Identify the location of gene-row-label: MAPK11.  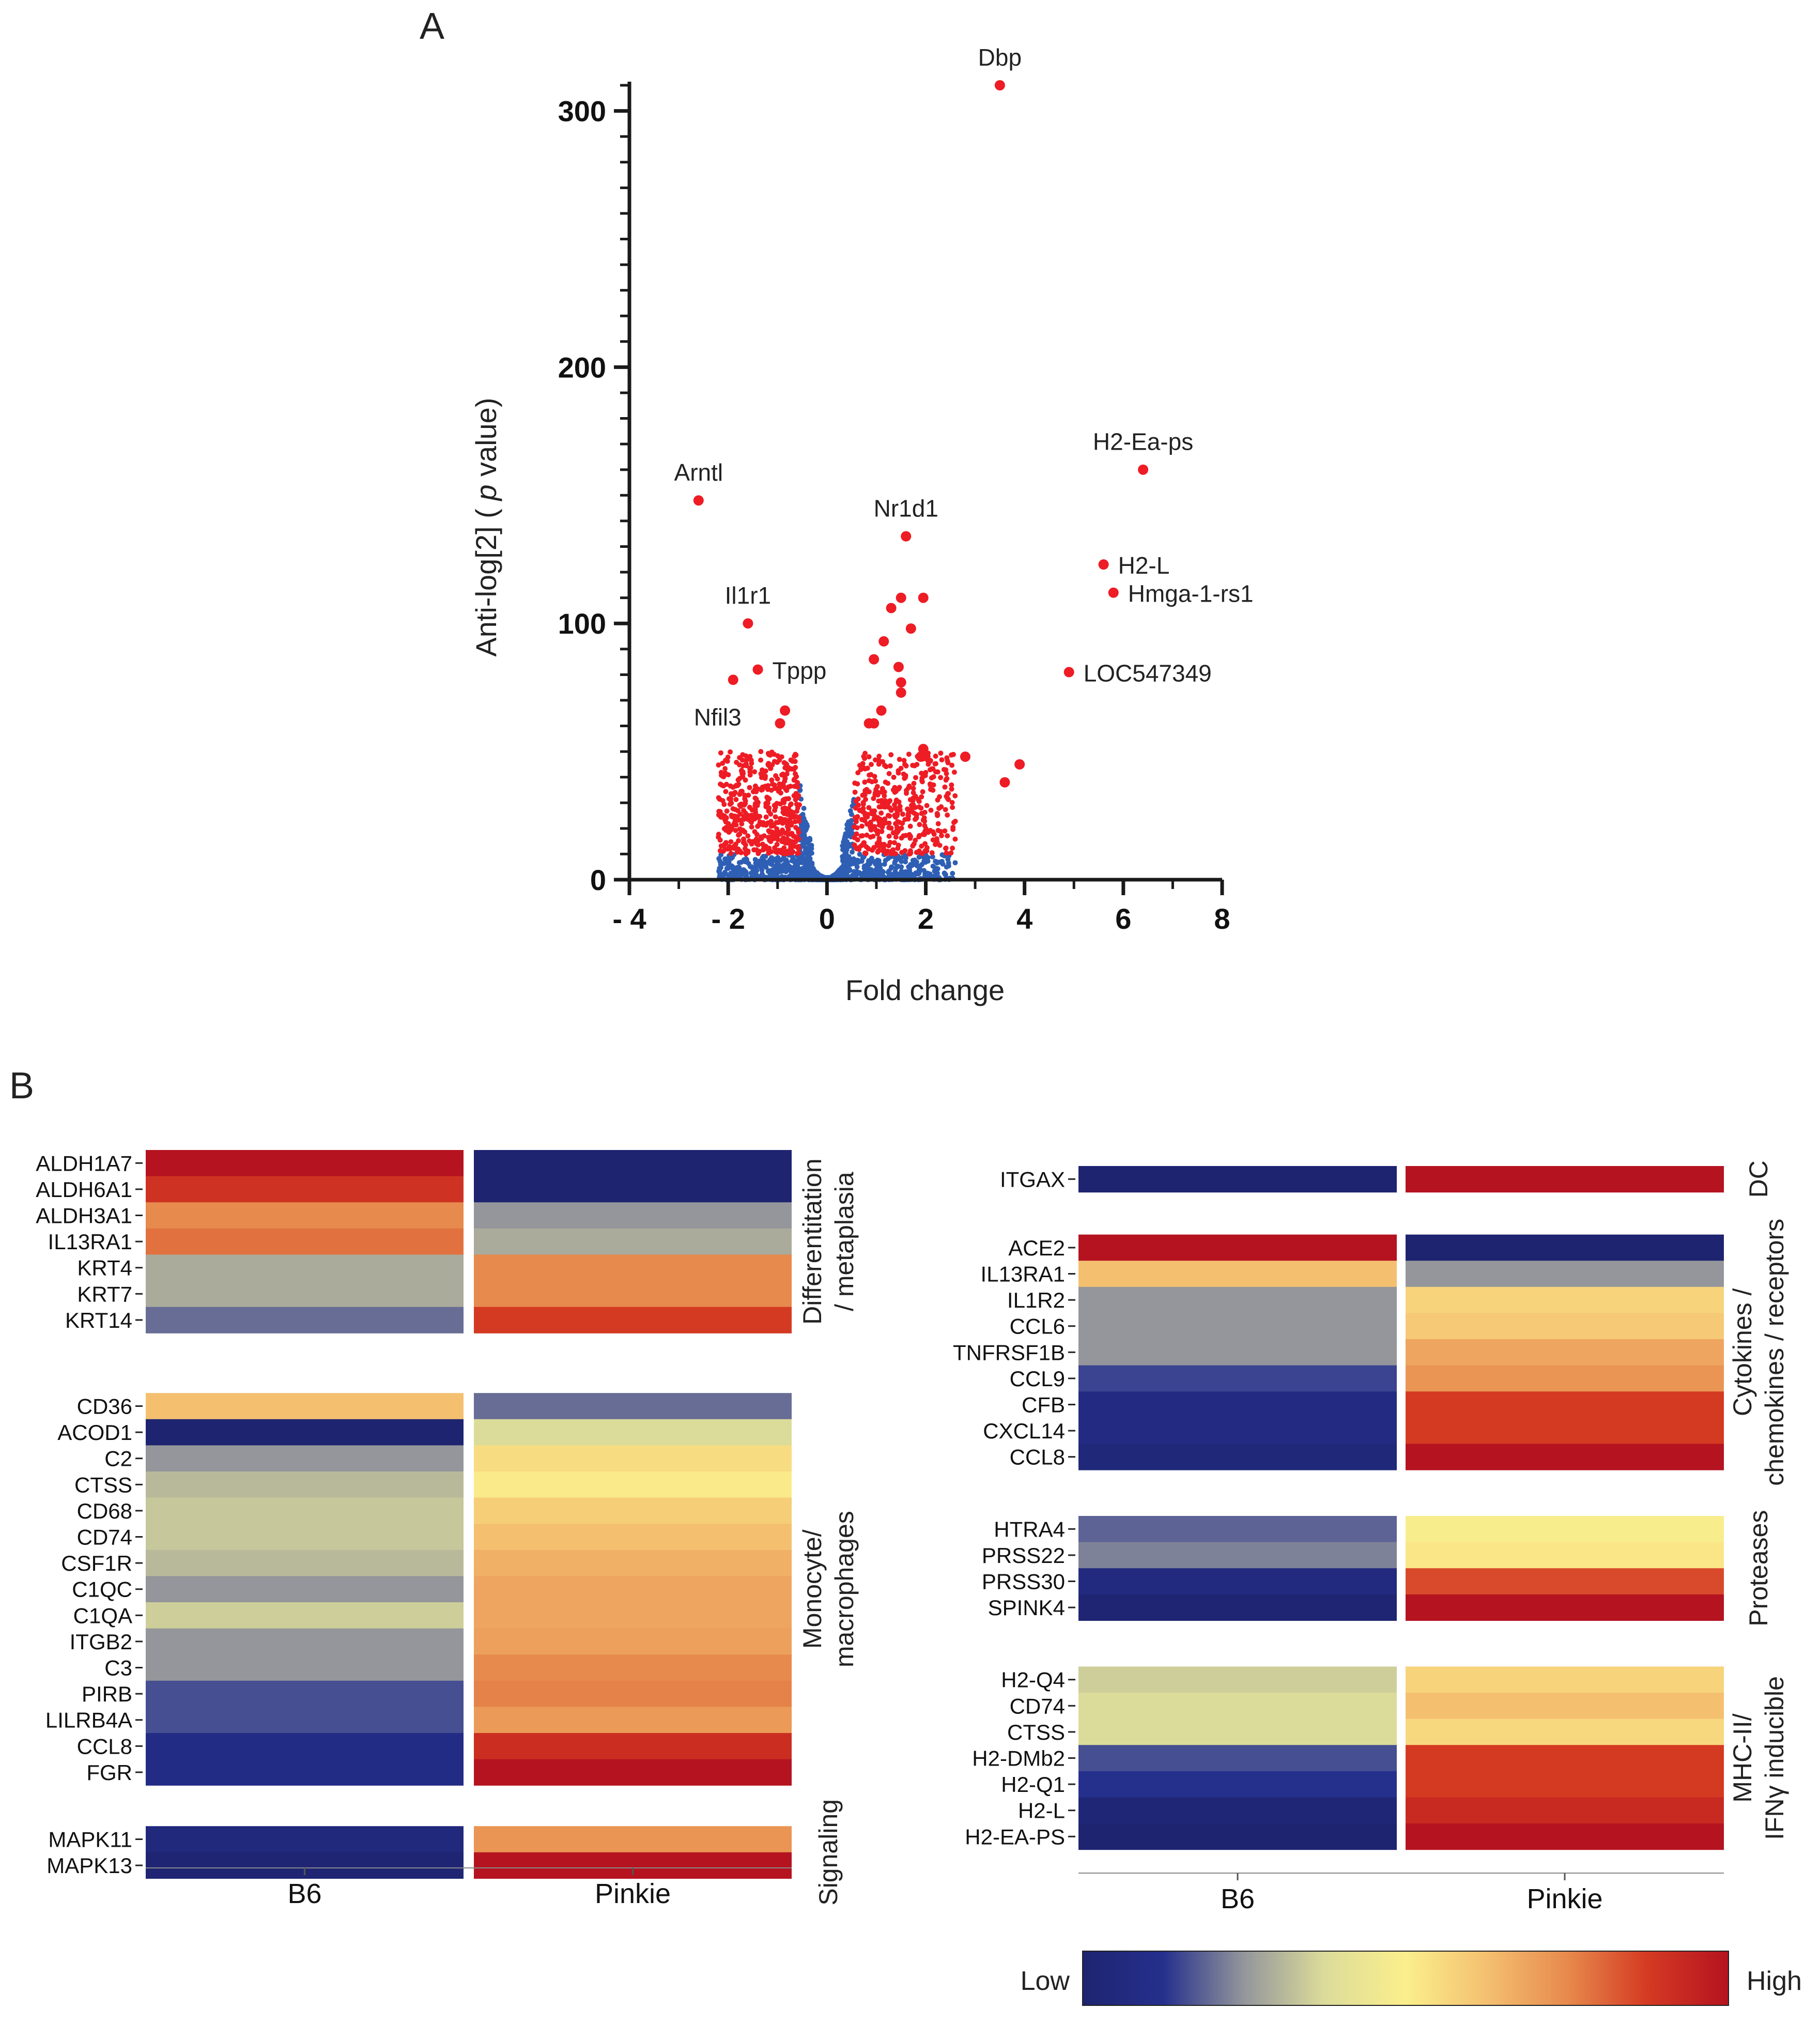
(90, 1840).